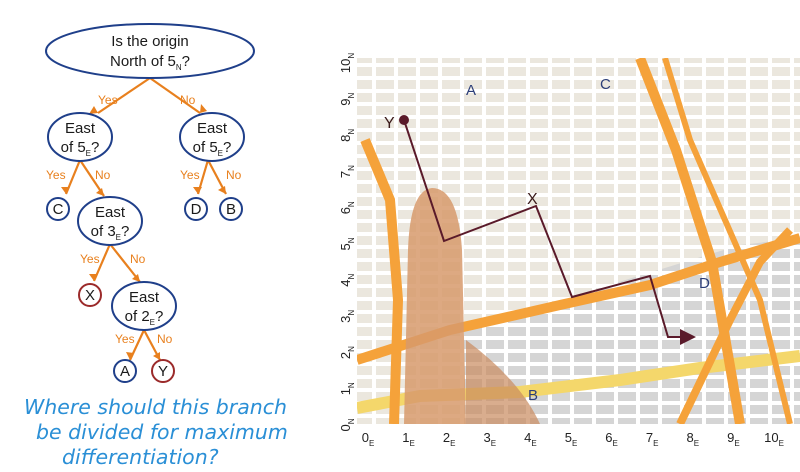 The width and height of the screenshot is (800, 472). I want to click on svg-text: B, so click(231, 209).